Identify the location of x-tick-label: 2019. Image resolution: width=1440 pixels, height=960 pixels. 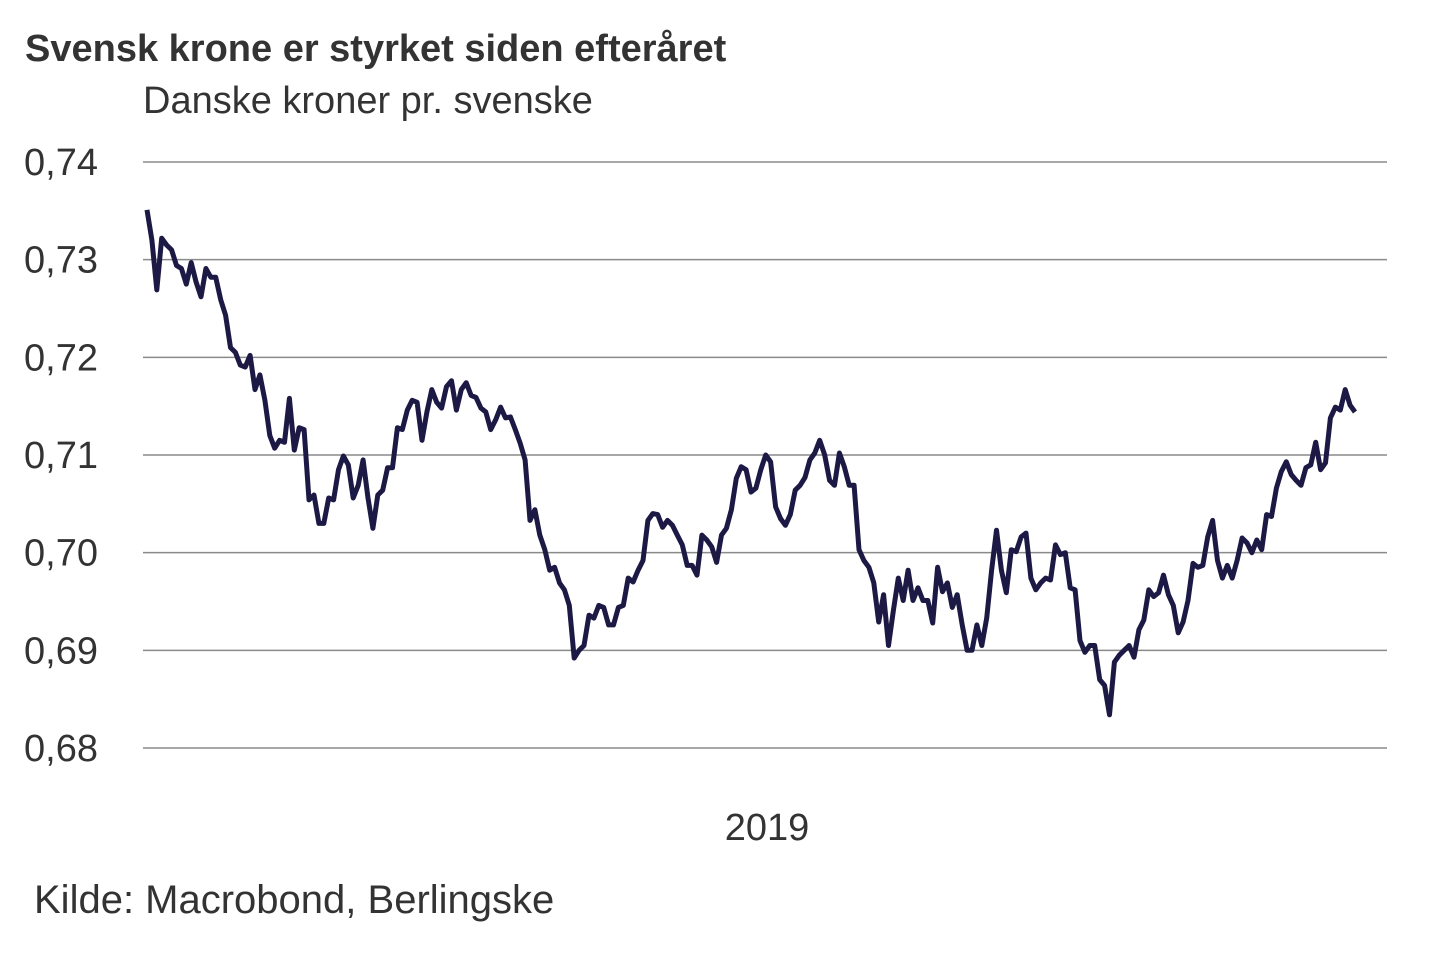
(767, 828).